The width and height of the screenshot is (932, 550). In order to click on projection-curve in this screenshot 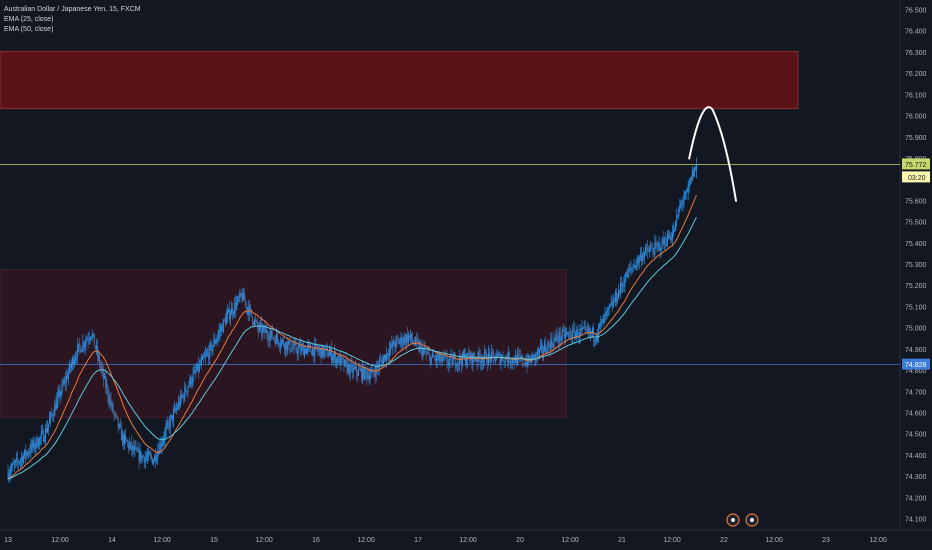, I will do `click(712, 154)`.